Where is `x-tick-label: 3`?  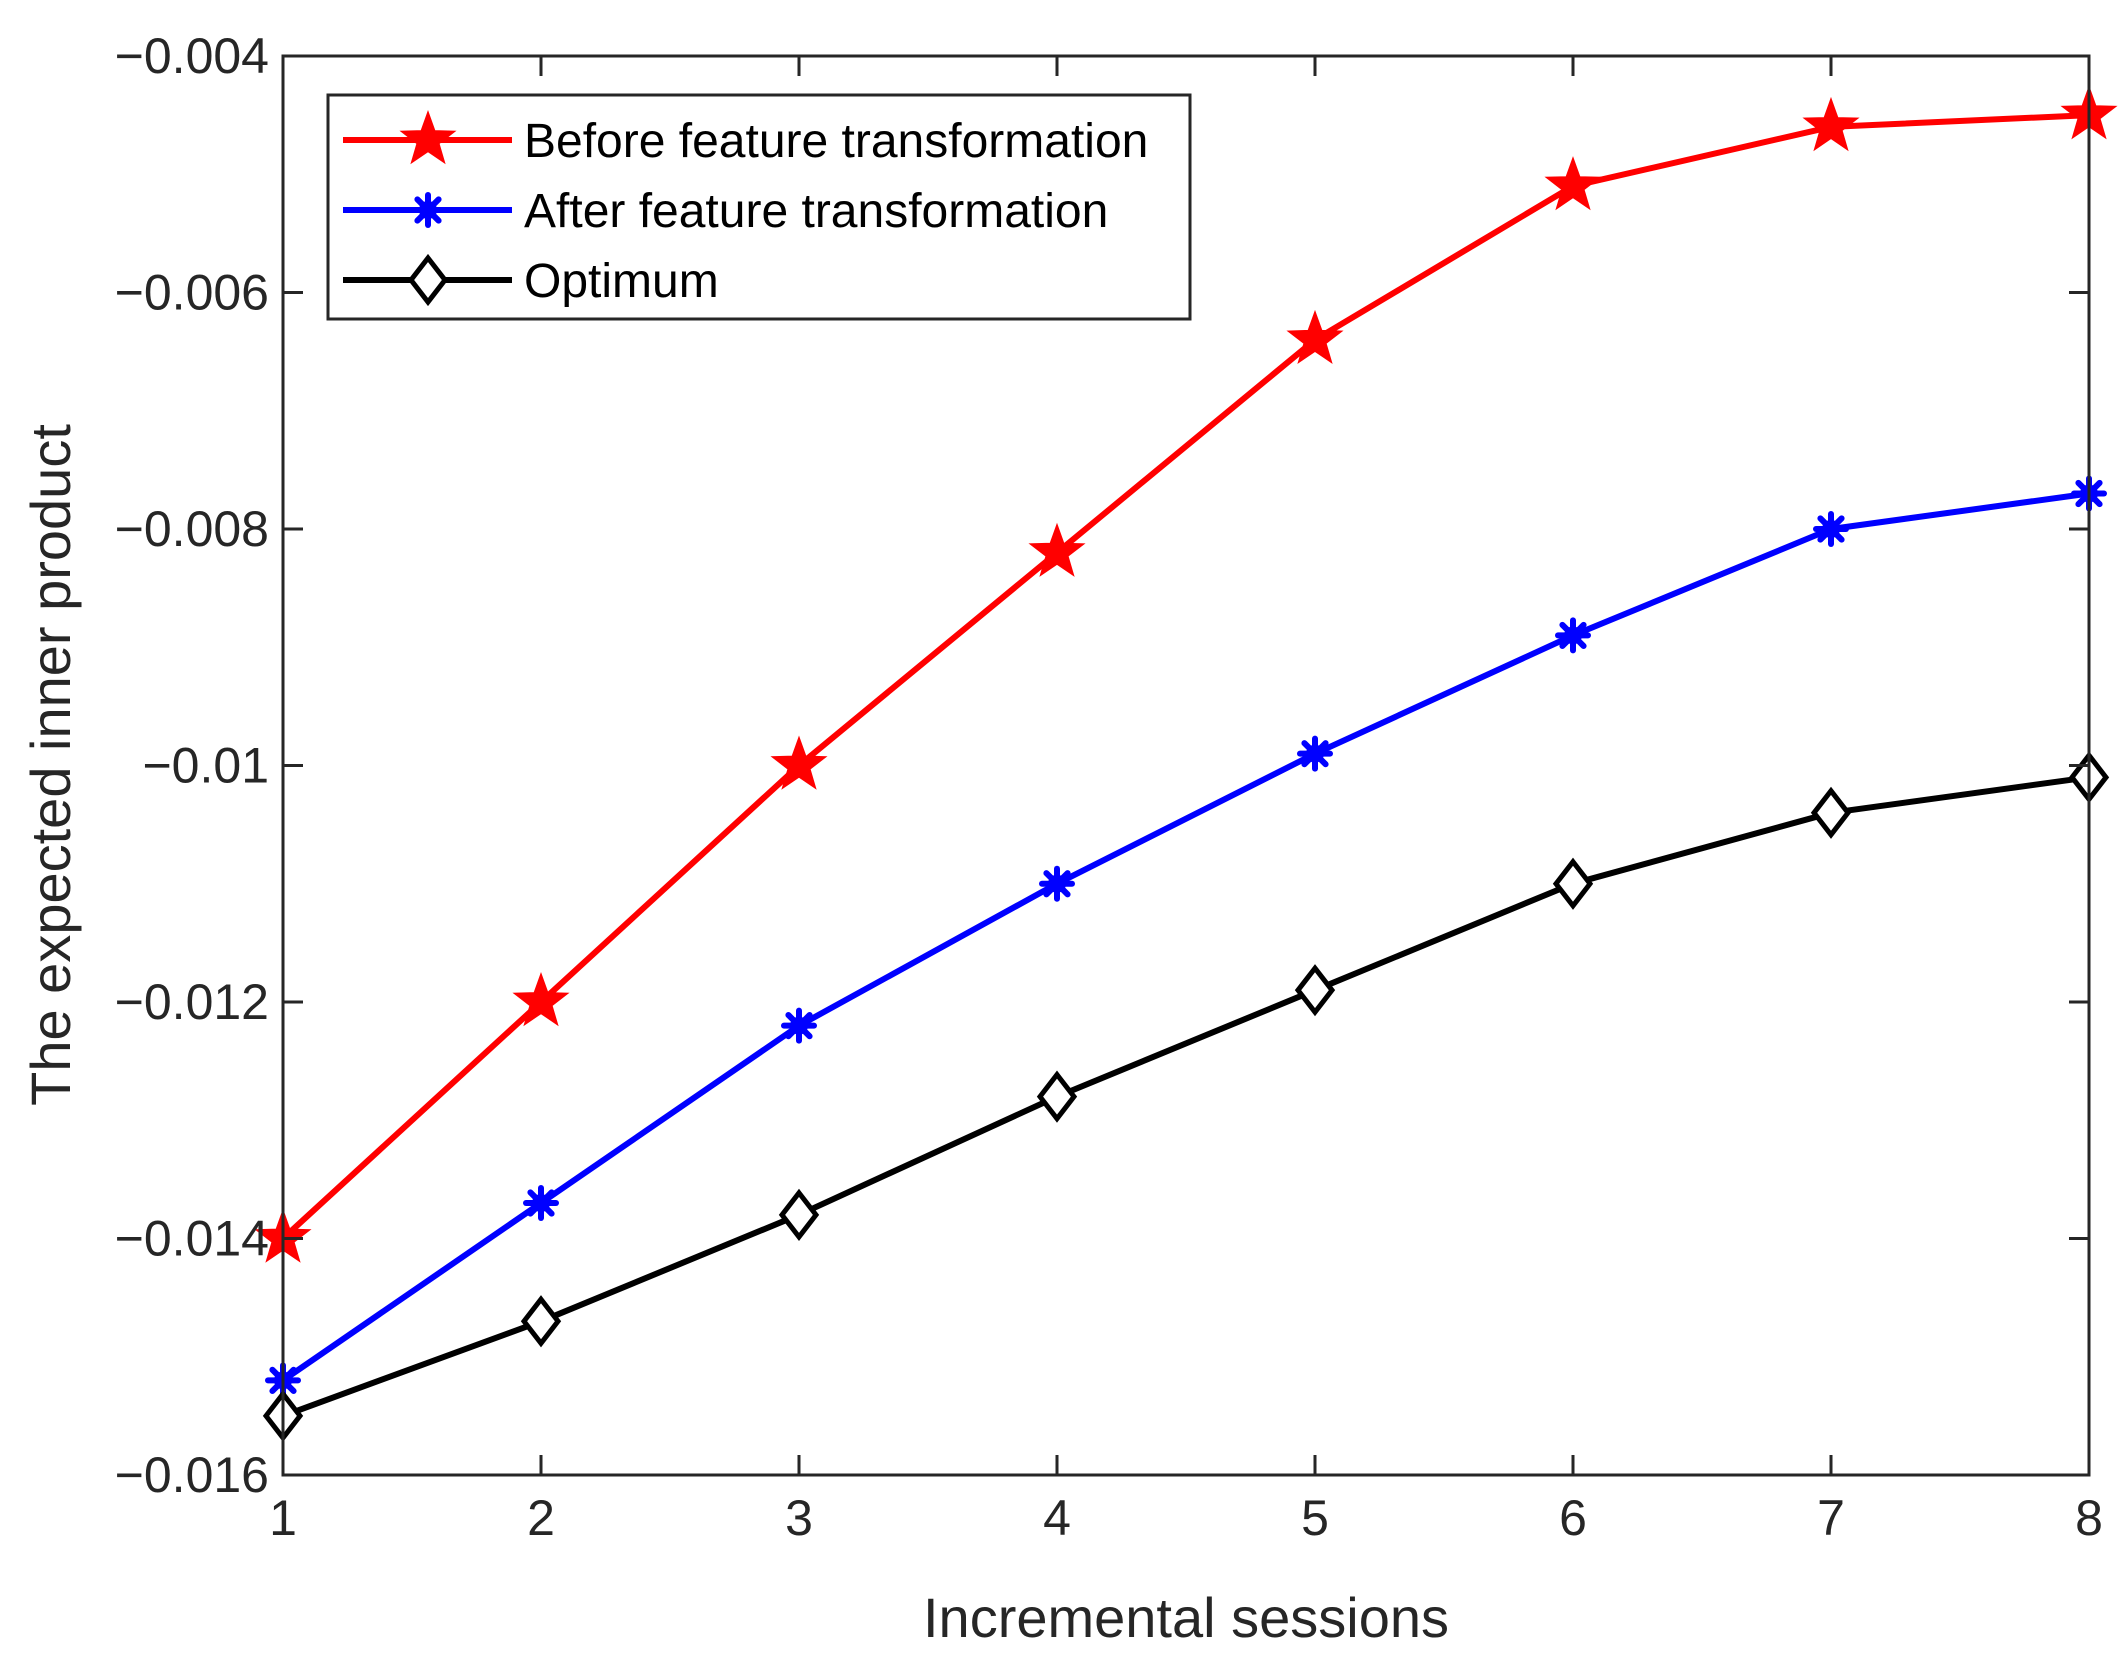 x-tick-label: 3 is located at coordinates (799, 1518).